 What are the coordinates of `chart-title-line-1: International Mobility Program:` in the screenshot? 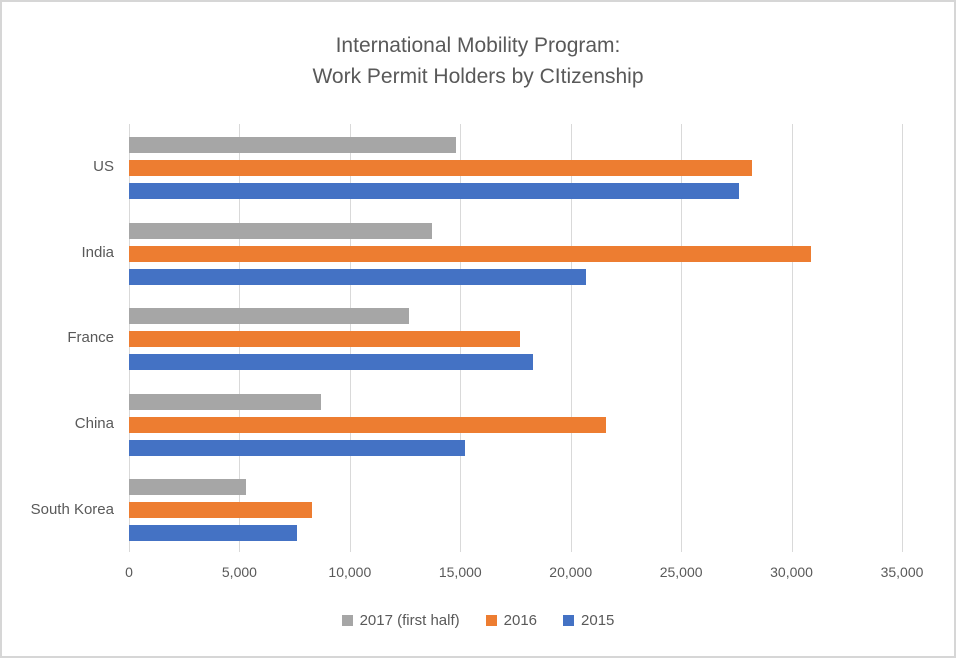 It's located at (478, 45).